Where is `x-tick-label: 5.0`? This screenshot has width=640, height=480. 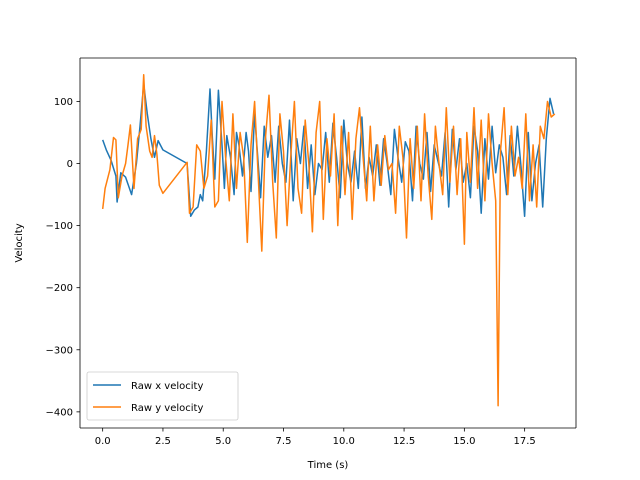 x-tick-label: 5.0 is located at coordinates (223, 441).